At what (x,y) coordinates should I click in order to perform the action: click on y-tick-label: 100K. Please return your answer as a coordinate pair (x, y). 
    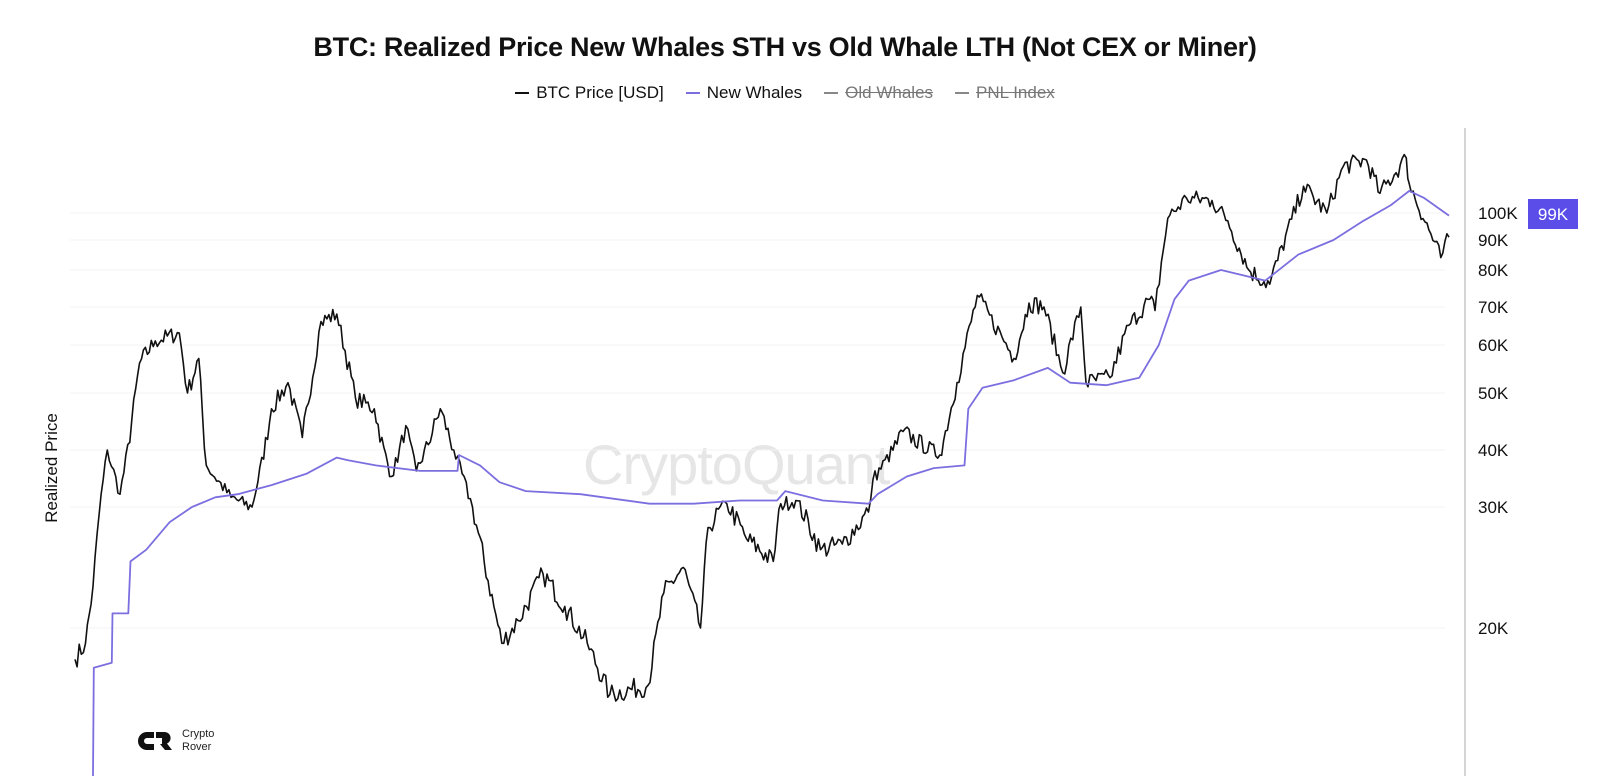
    Looking at the image, I should click on (1498, 213).